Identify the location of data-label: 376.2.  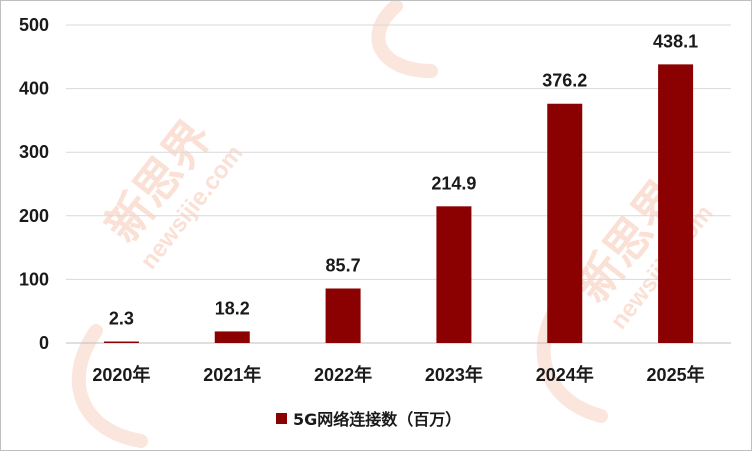
(564, 81).